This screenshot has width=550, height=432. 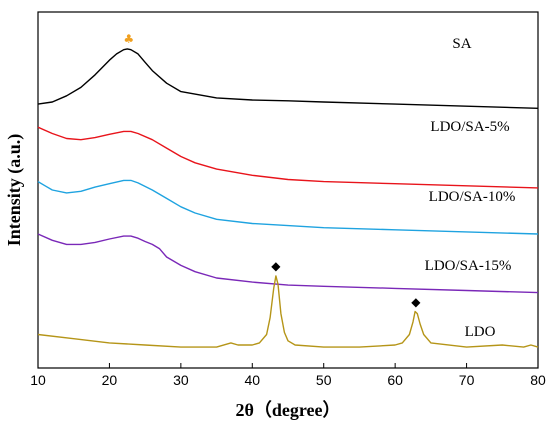 What do you see at coordinates (470, 188) in the screenshot?
I see `series-labels: SA LDO/SA-5% LDO/SA-10% LDO/SA-15% LDO` at bounding box center [470, 188].